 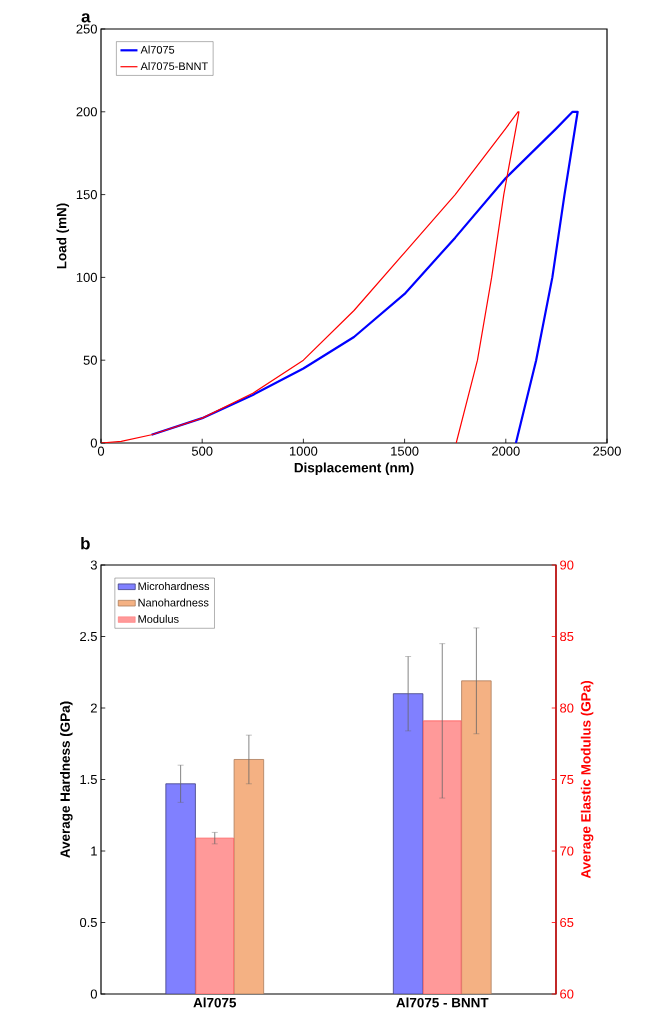 What do you see at coordinates (202, 451) in the screenshot?
I see `x-tick-label: 500` at bounding box center [202, 451].